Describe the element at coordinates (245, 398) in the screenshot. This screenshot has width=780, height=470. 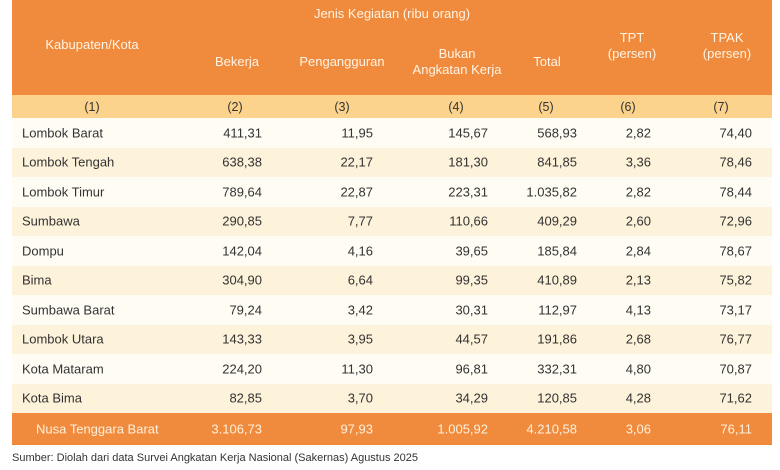
I see `cell-bekerja: 82,85` at that location.